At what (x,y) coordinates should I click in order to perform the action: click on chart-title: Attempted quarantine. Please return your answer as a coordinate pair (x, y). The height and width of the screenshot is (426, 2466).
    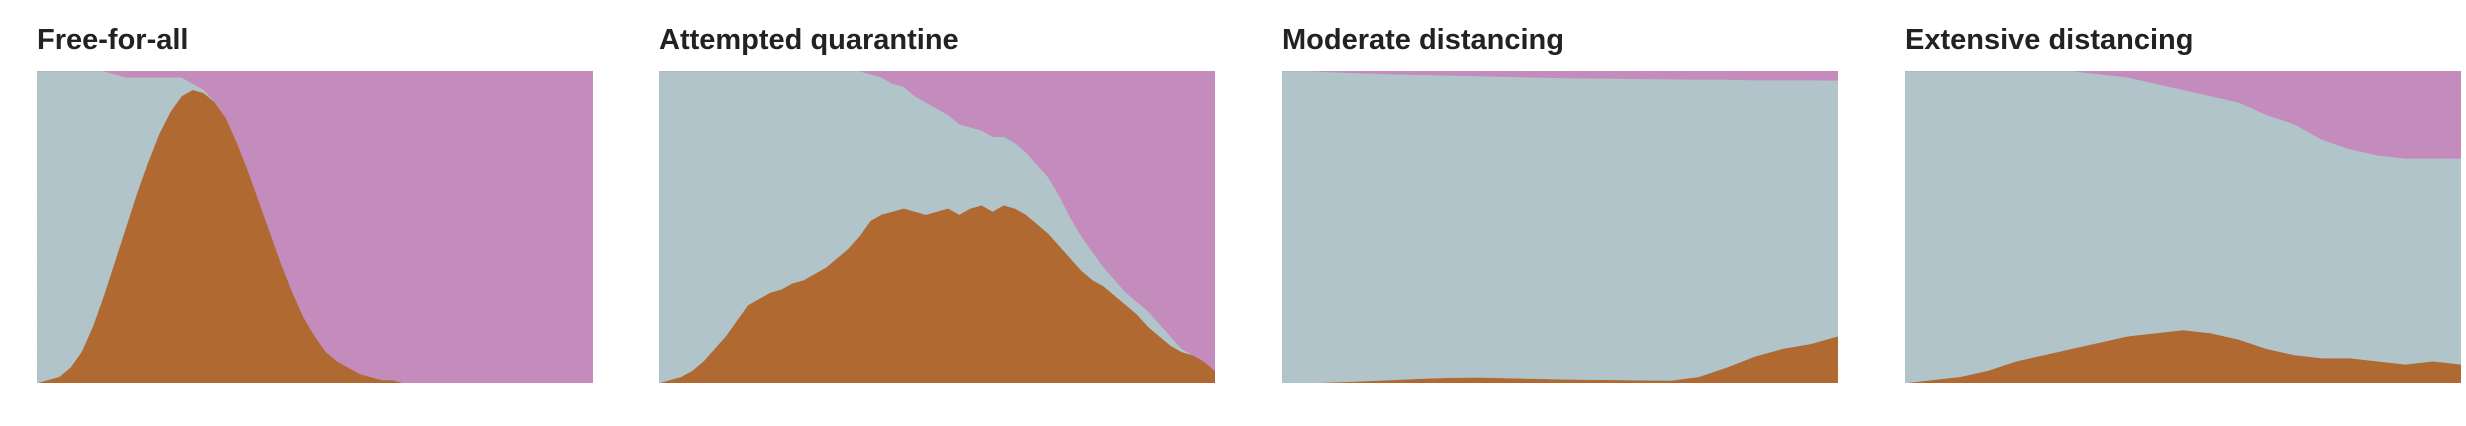
    Looking at the image, I should click on (809, 40).